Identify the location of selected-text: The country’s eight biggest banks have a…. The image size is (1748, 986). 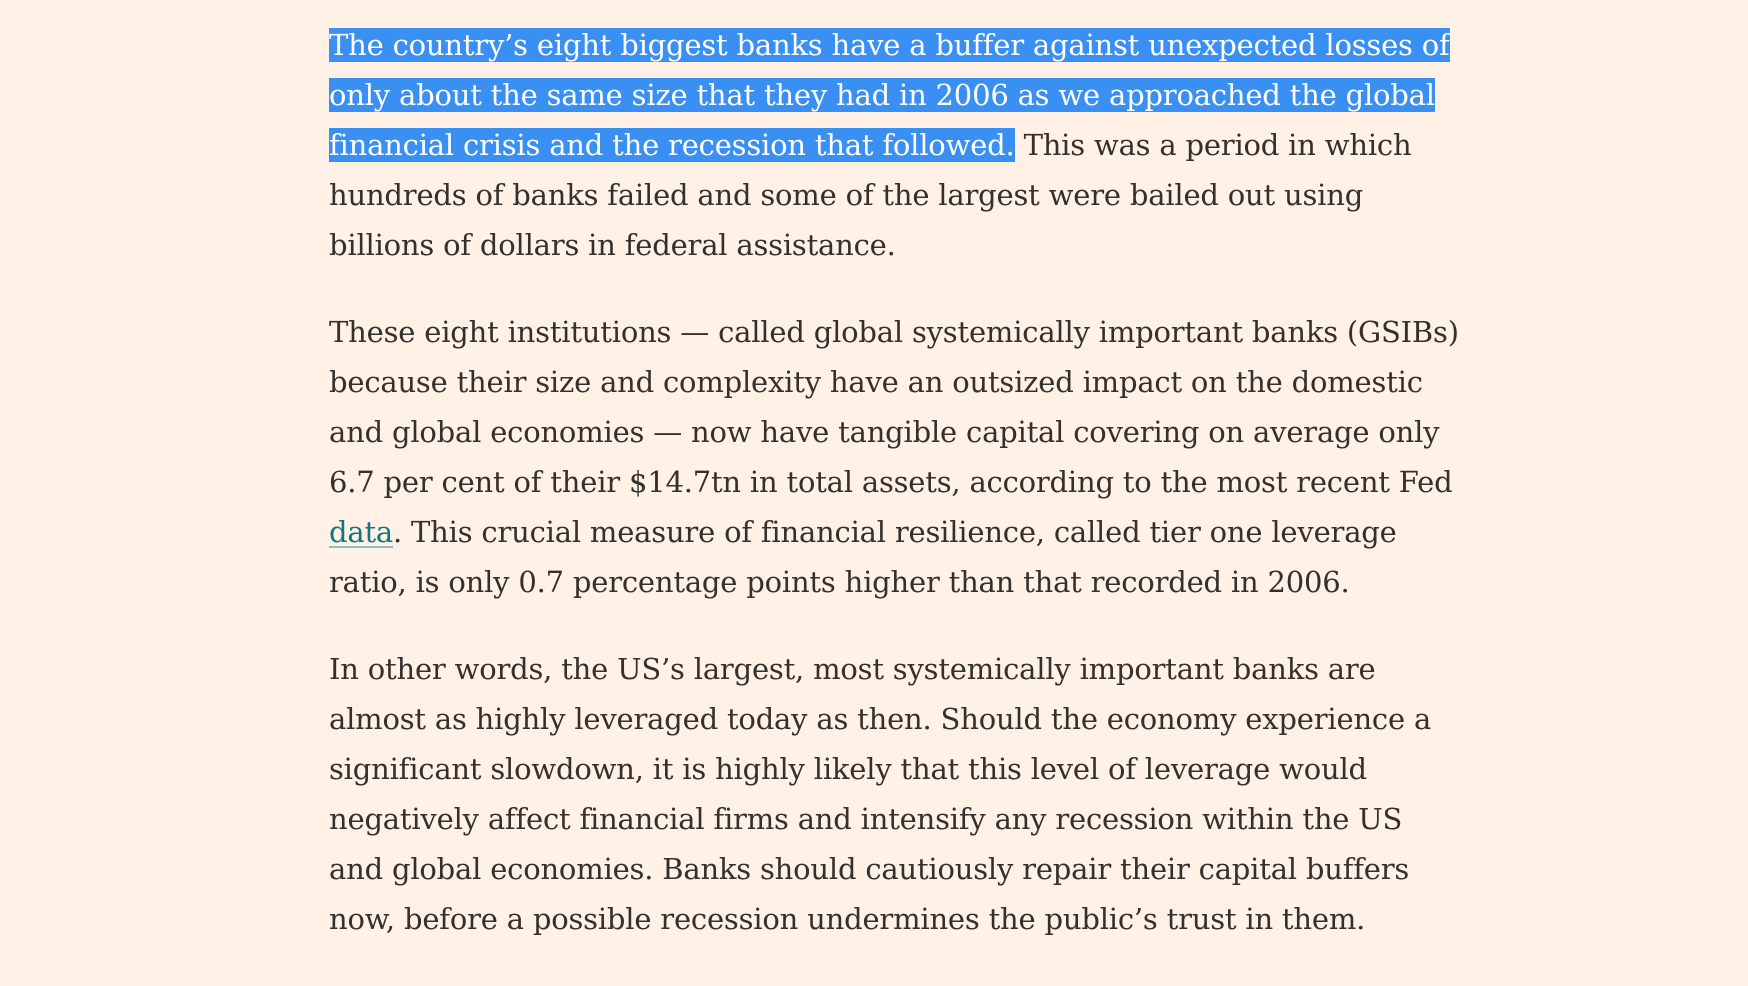
(889, 95).